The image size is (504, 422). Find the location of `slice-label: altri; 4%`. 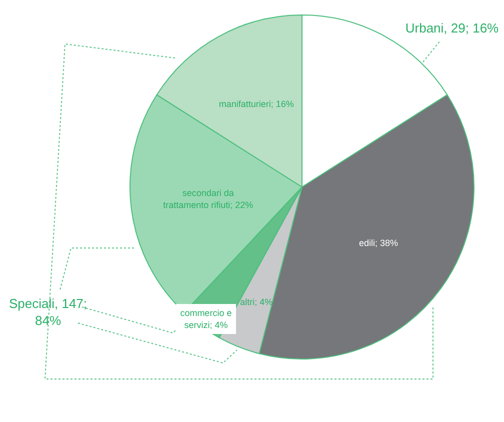

slice-label: altri; 4% is located at coordinates (256, 302).